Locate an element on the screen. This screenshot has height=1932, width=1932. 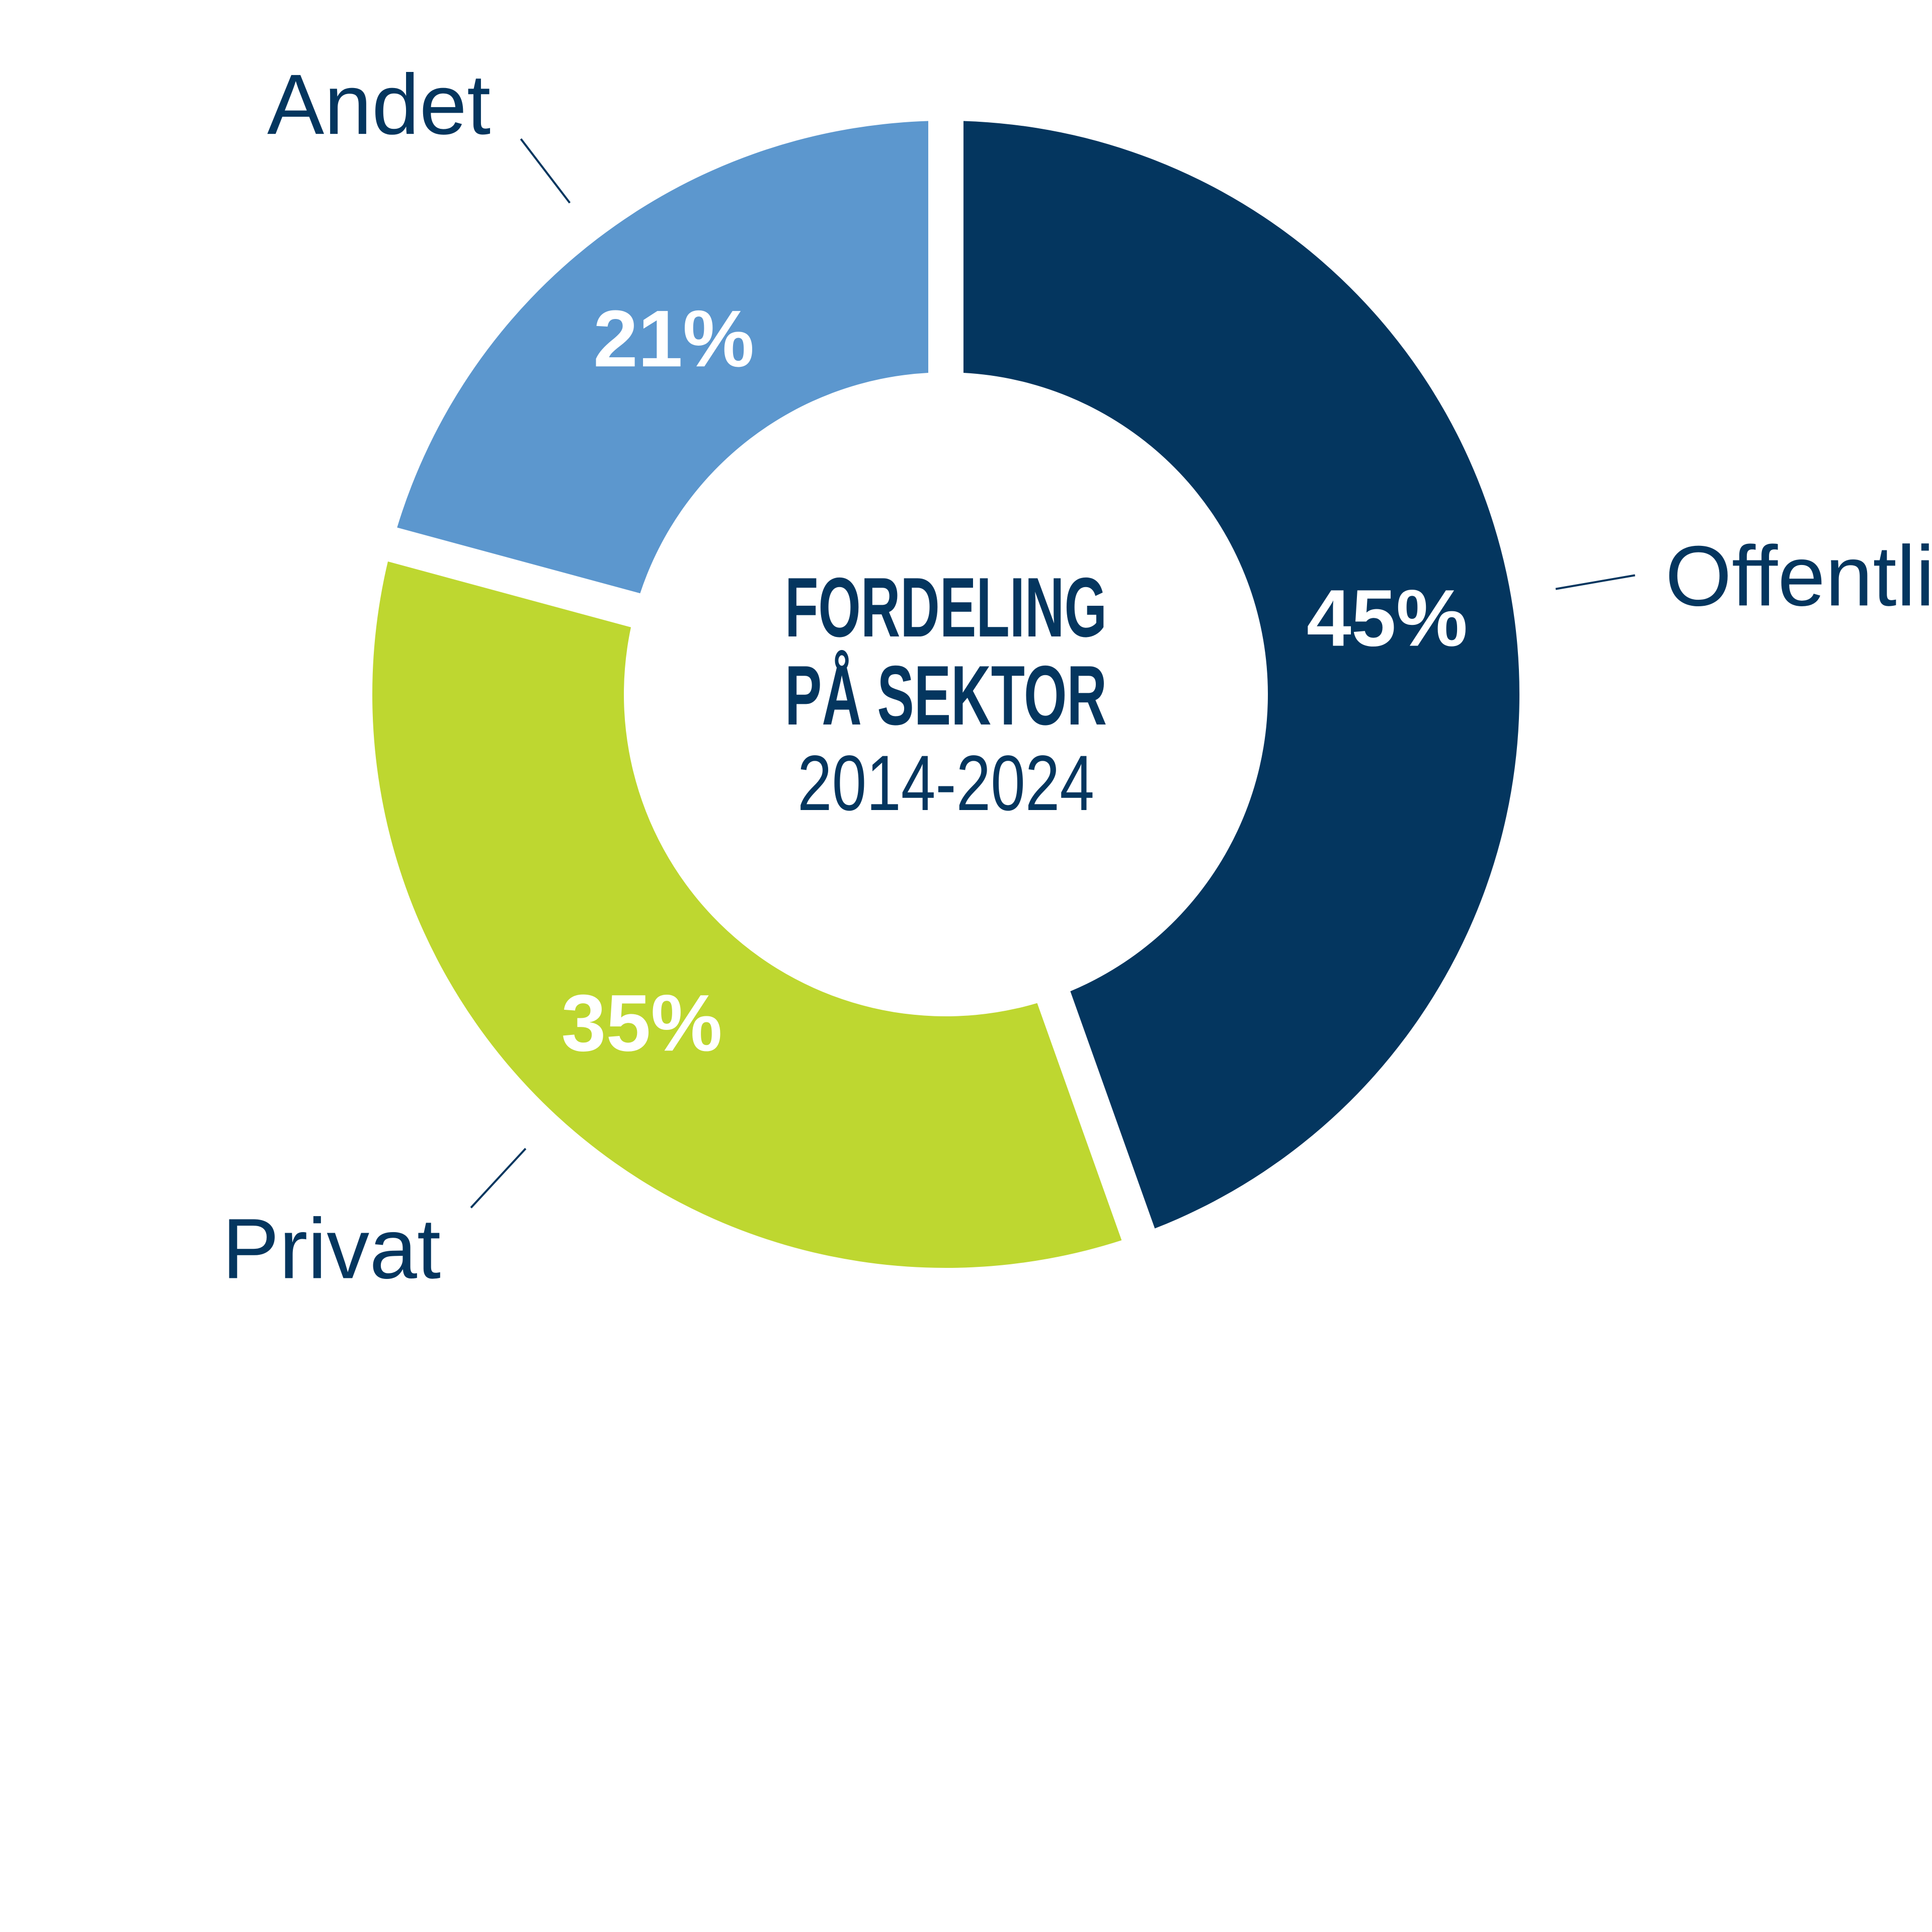
chart-title-line-2: PÅ SEKTOR is located at coordinates (946, 695).